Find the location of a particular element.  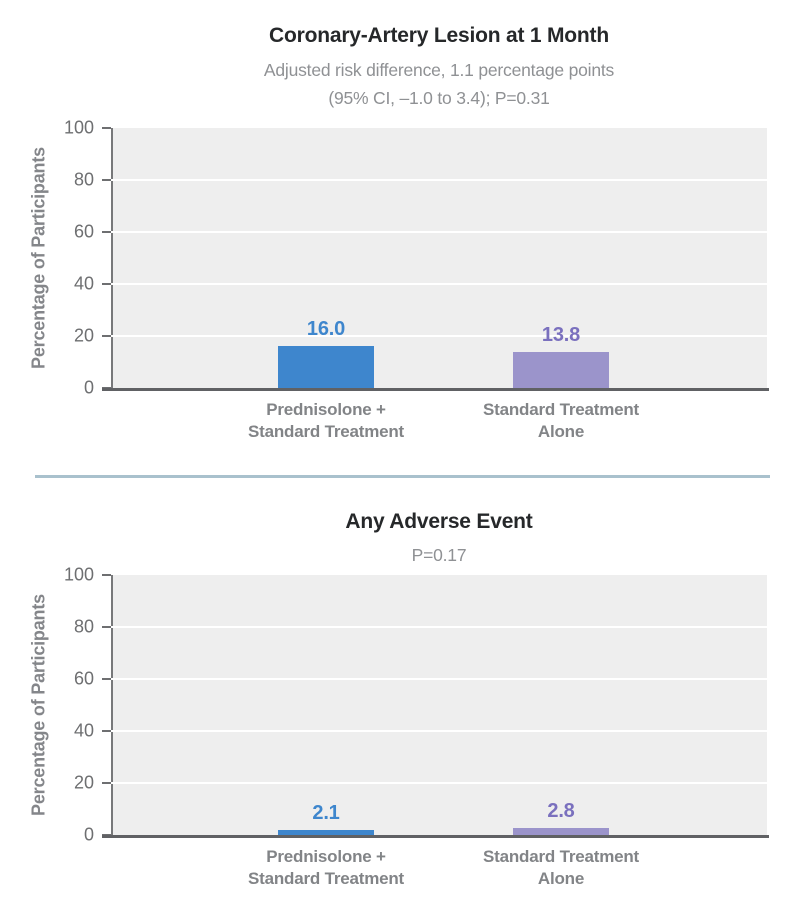

chart-title: Coronary-Artery Lesion at 1 Month is located at coordinates (439, 35).